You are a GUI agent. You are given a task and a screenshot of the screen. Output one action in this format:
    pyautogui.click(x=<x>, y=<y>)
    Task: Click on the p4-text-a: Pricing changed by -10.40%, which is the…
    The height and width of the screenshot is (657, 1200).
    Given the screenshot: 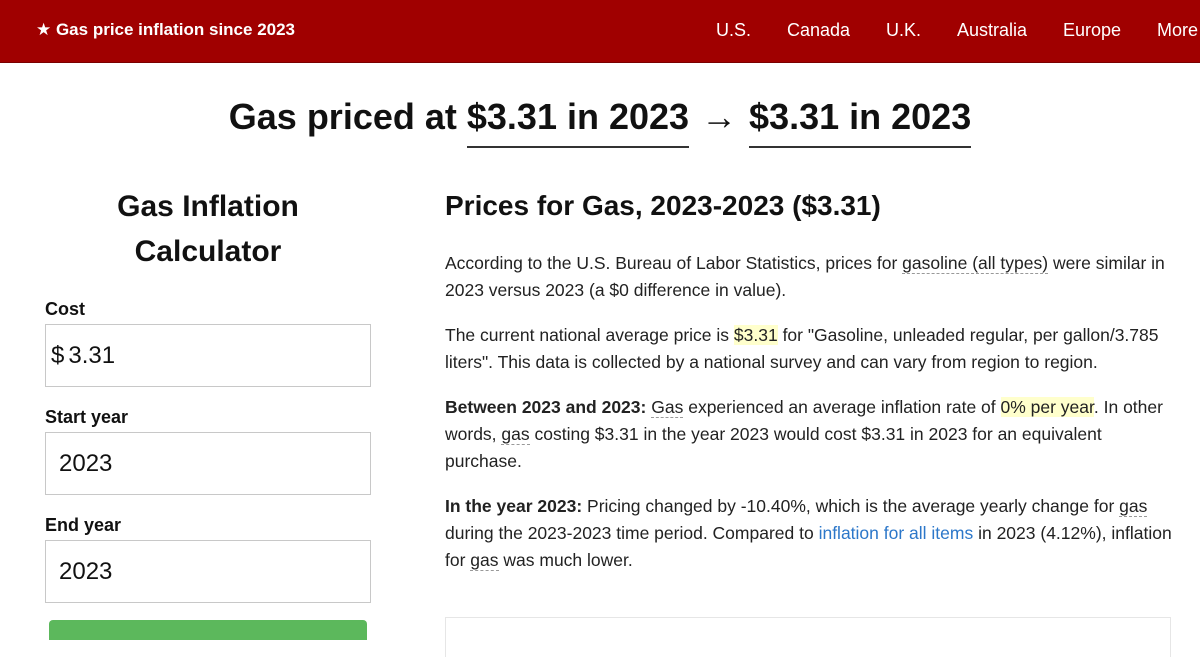 What is the action you would take?
    pyautogui.click(x=851, y=506)
    